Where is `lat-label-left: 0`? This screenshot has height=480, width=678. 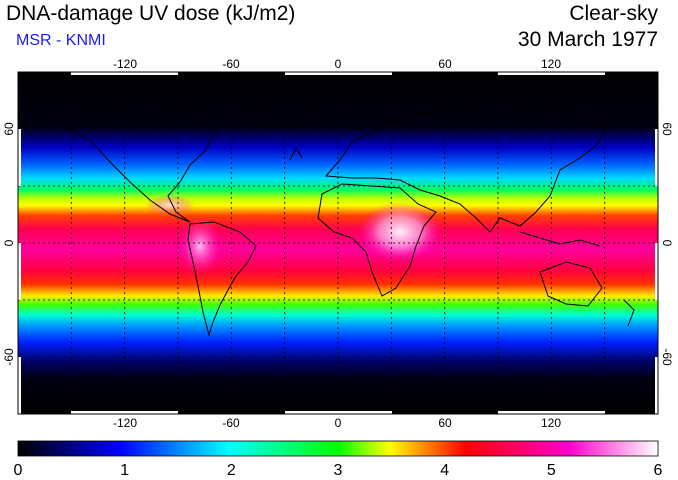 lat-label-left: 0 is located at coordinates (9, 242).